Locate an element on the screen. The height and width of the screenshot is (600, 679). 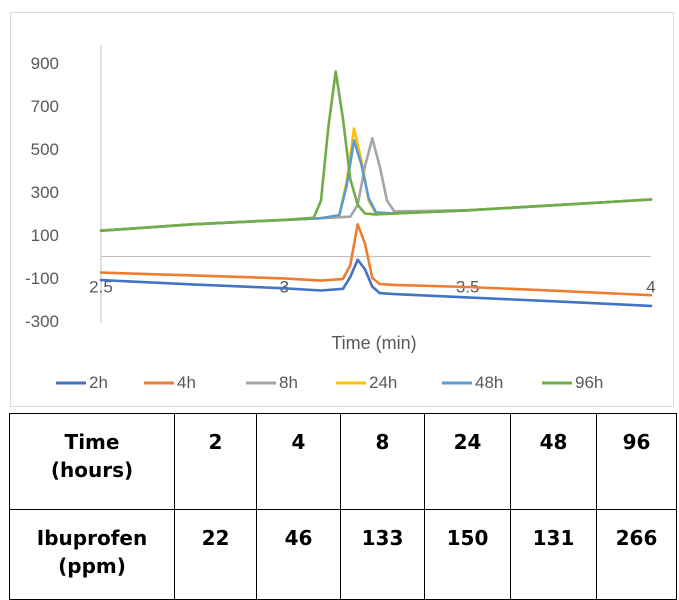
table-cell: 2 is located at coordinates (215, 461).